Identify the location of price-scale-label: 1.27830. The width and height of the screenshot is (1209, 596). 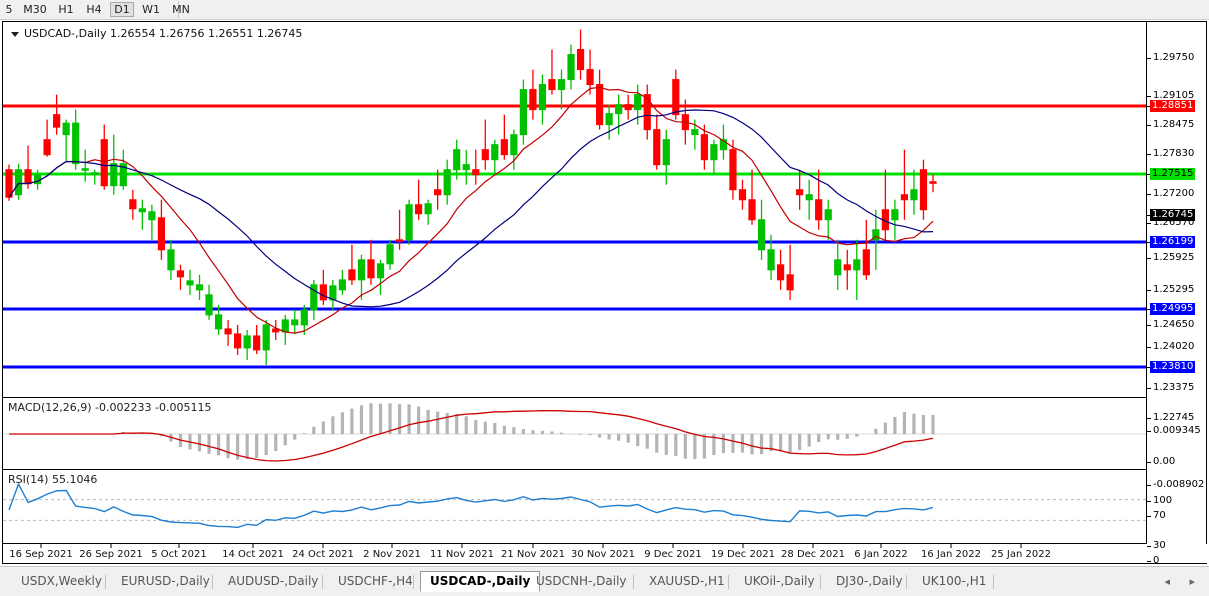
(1174, 153).